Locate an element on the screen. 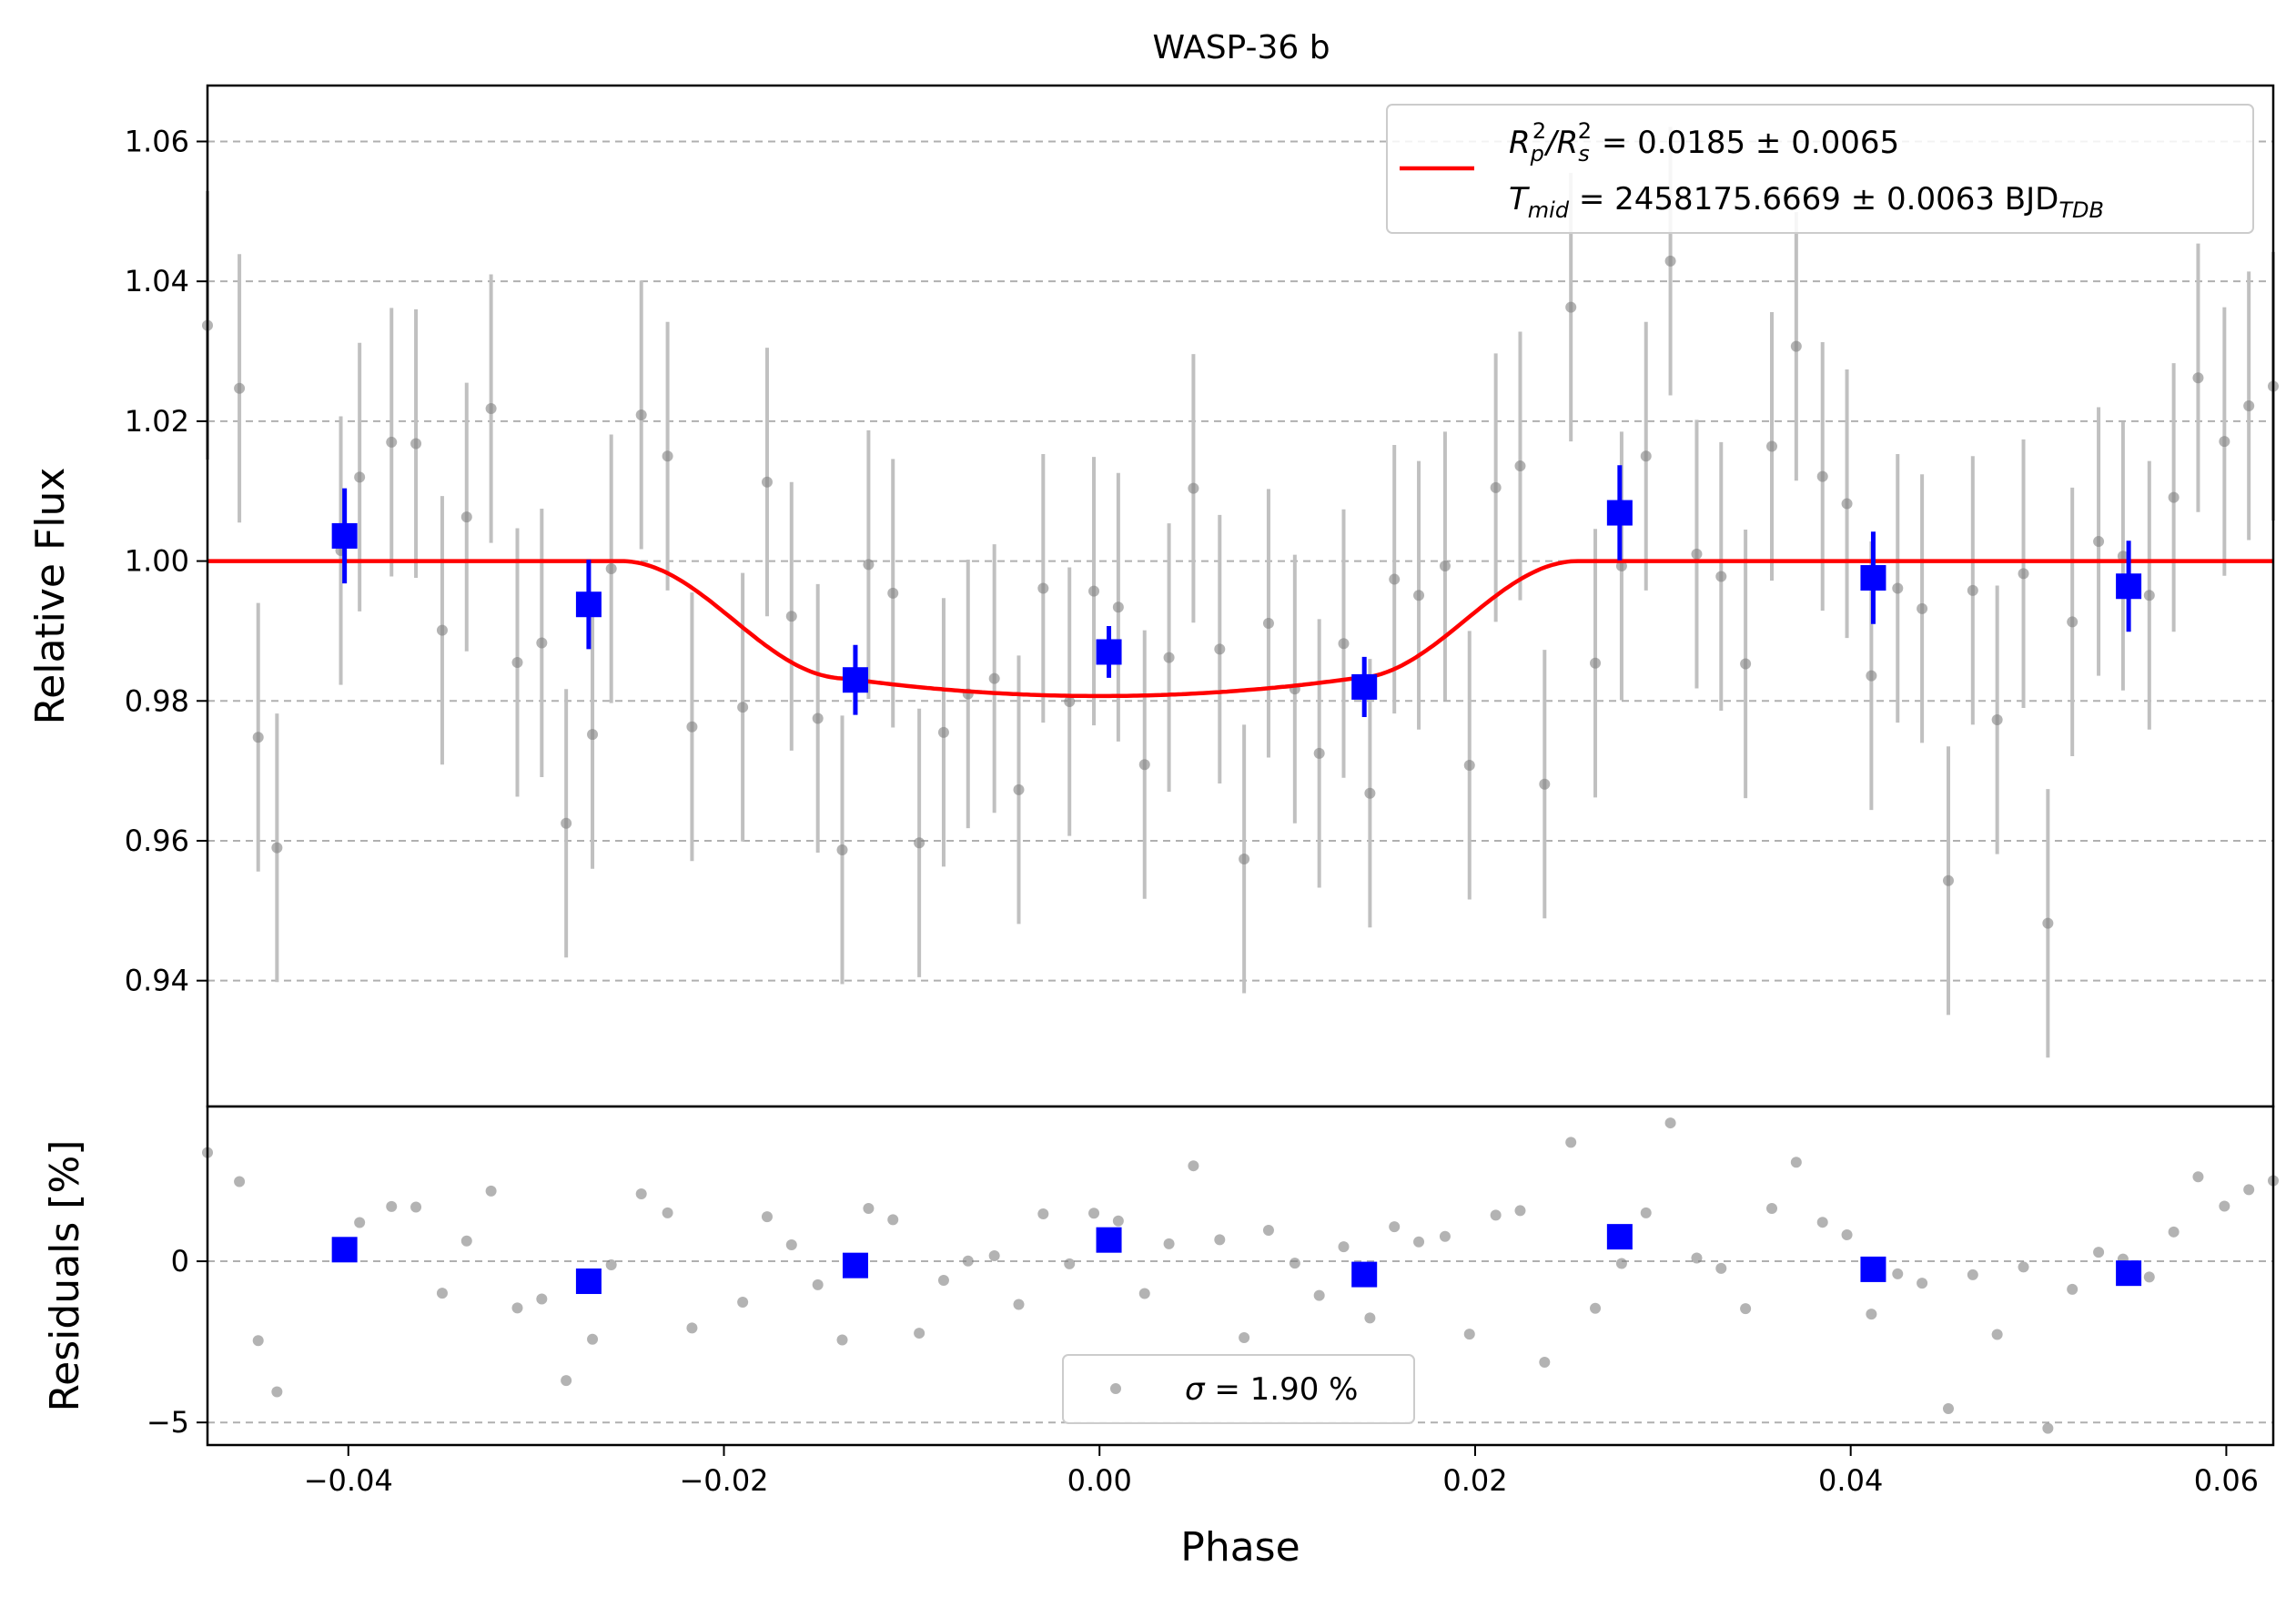  phase-x-axis-label: Phase is located at coordinates (1240, 1548).